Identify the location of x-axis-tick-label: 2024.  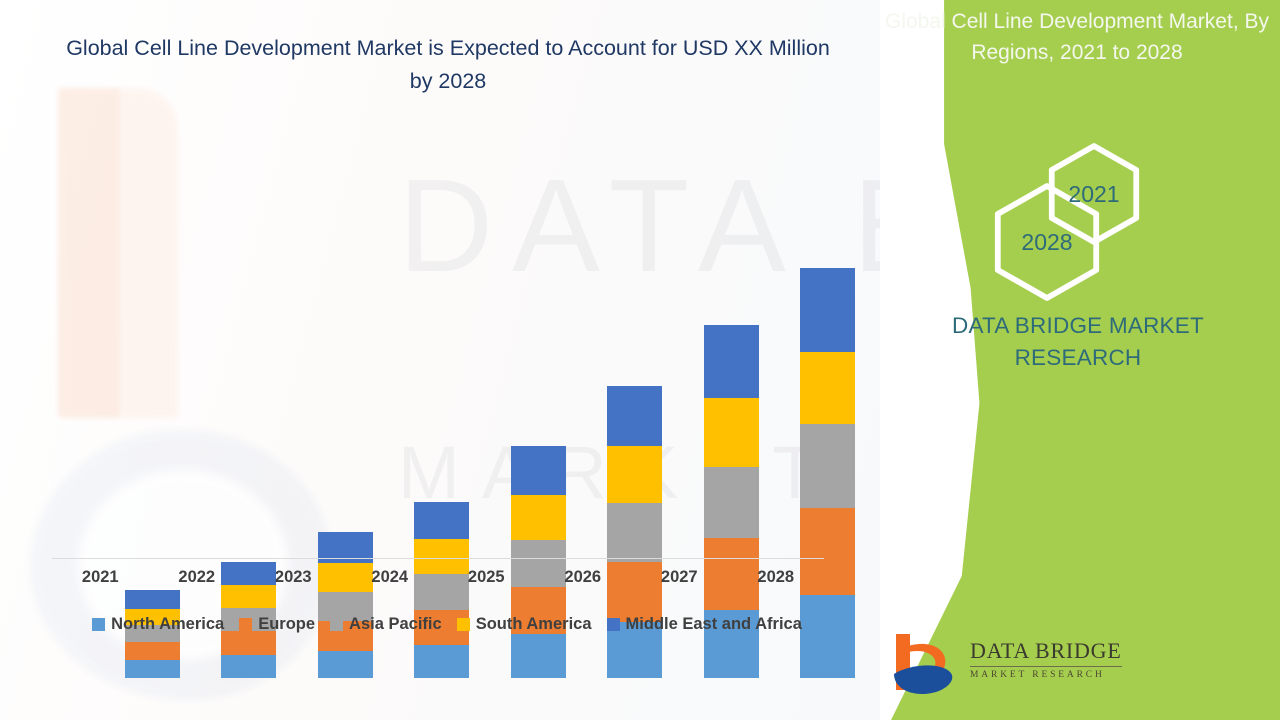
(390, 577).